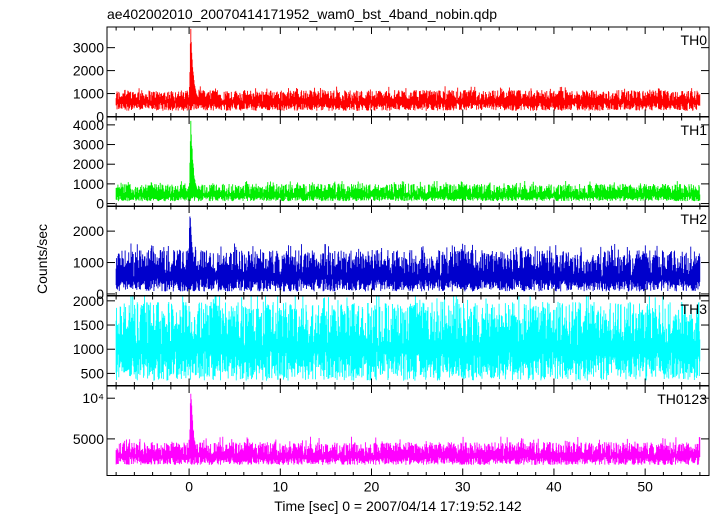 The image size is (717, 521). What do you see at coordinates (694, 219) in the screenshot?
I see `panel-label: TH2` at bounding box center [694, 219].